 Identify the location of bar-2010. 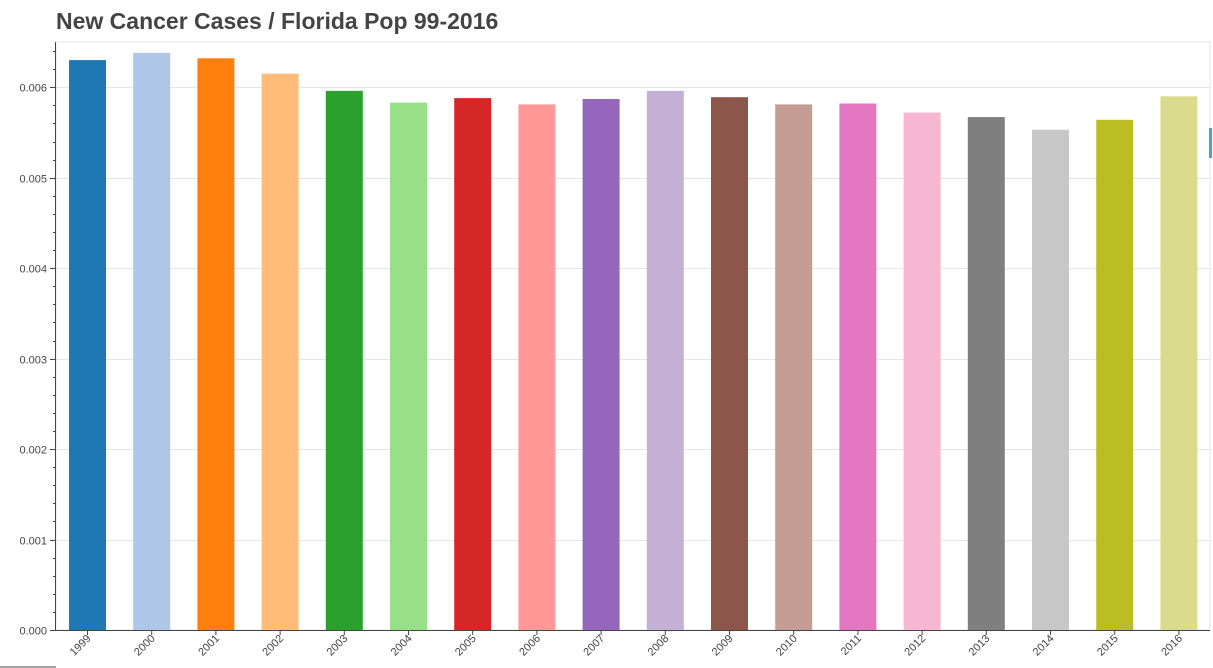
(794, 367).